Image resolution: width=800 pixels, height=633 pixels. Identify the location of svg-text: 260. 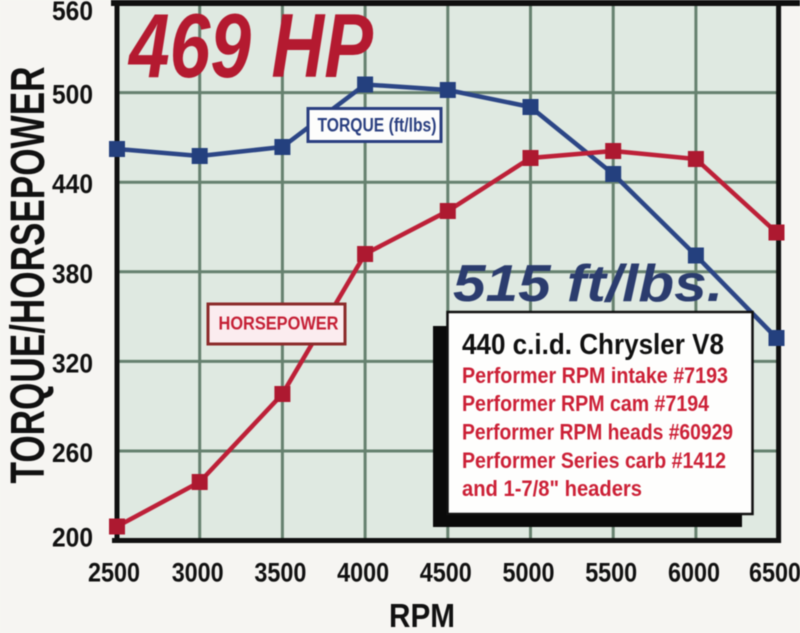
(72, 453).